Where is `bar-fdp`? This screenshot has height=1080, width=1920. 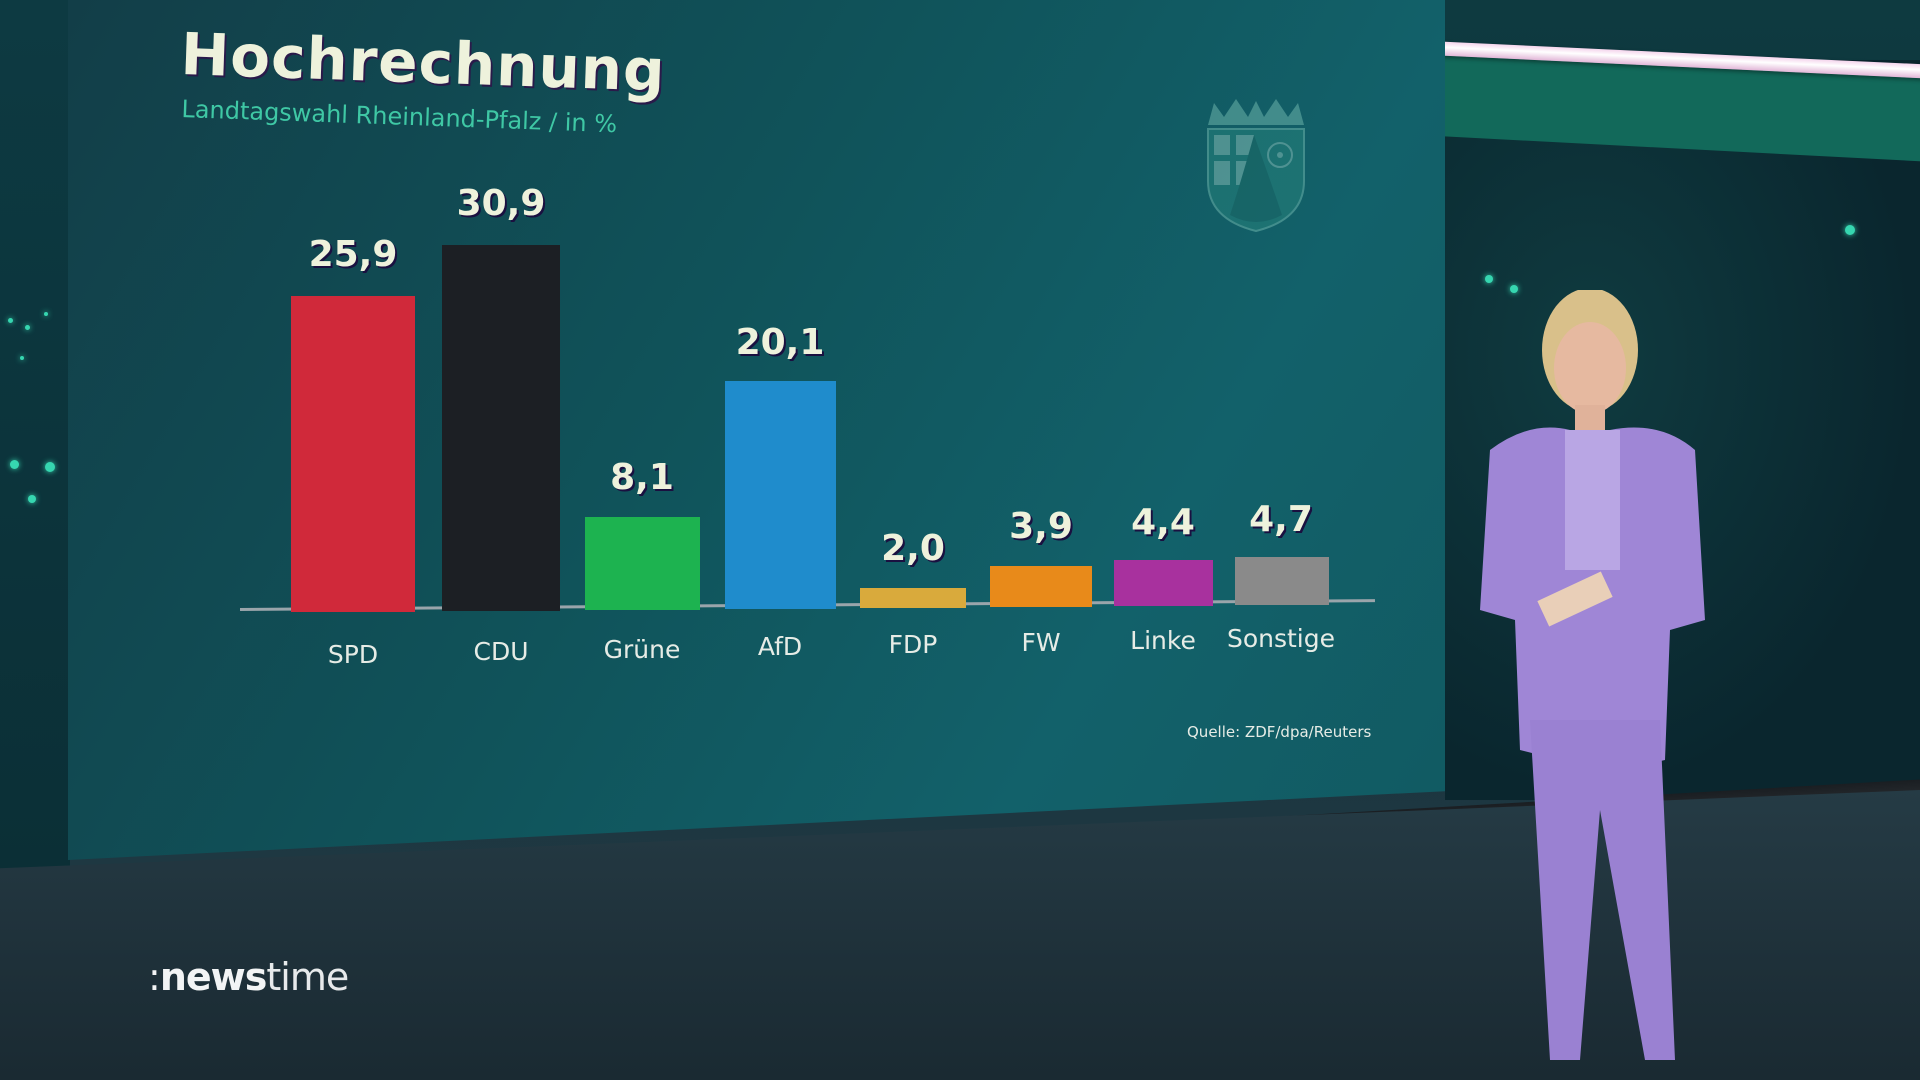
bar-fdp is located at coordinates (913, 598).